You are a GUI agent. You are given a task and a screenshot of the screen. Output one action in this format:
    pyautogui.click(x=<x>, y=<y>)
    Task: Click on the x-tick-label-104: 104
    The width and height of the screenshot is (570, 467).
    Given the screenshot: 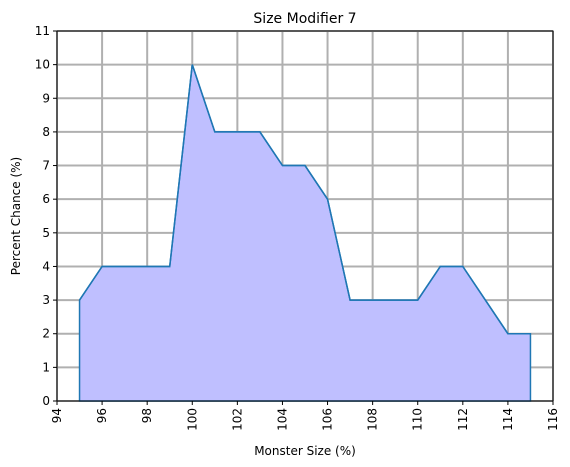 What is the action you would take?
    pyautogui.click(x=282, y=419)
    